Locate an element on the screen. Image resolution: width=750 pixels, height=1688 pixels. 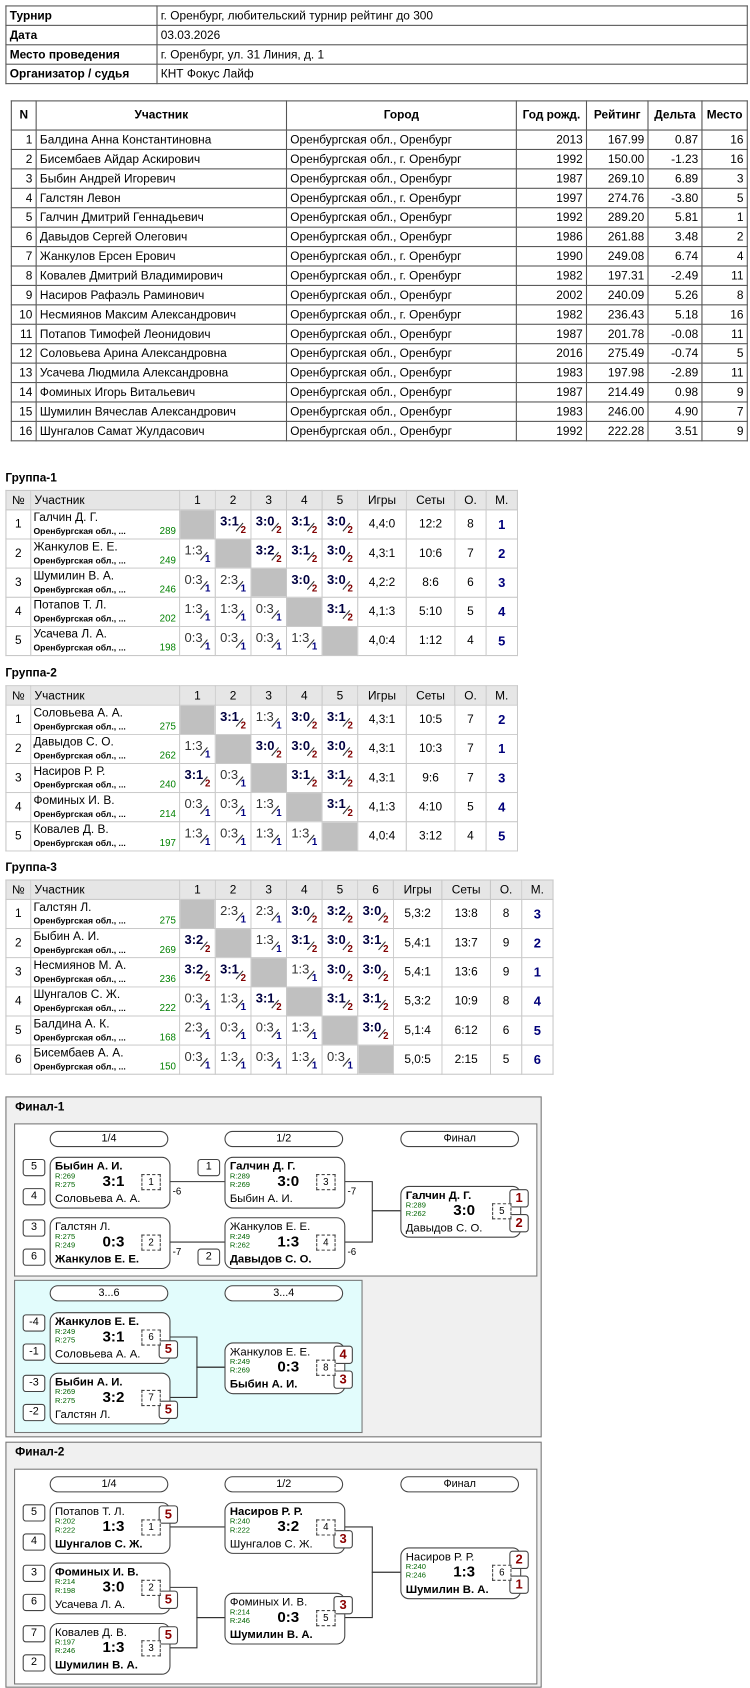
row-number: 5 is located at coordinates (18, 836).